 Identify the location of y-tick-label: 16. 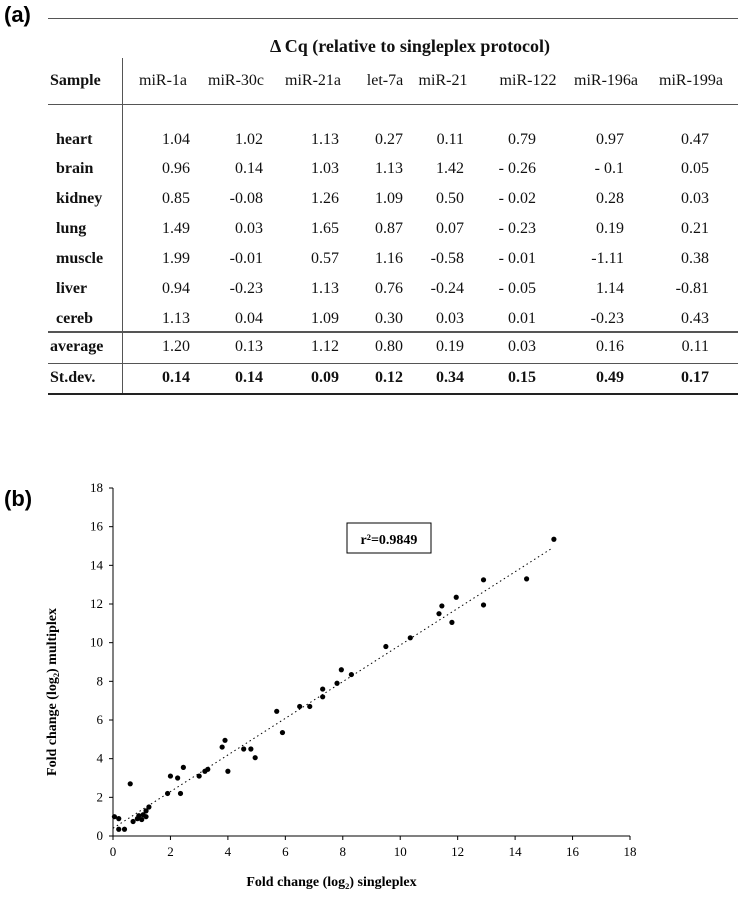
(97, 526).